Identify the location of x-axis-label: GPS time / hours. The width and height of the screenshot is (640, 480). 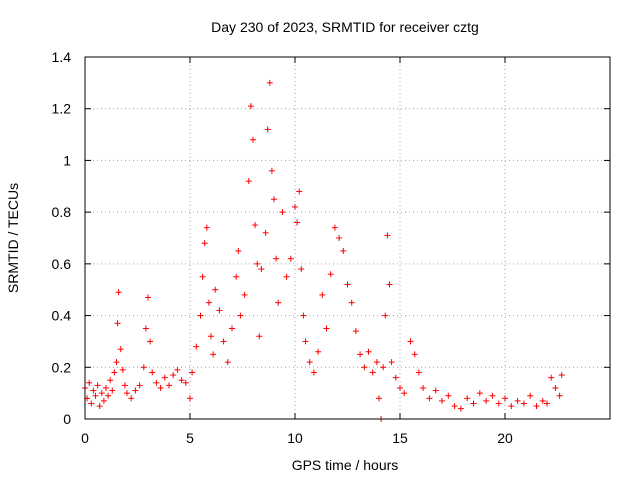
(345, 465).